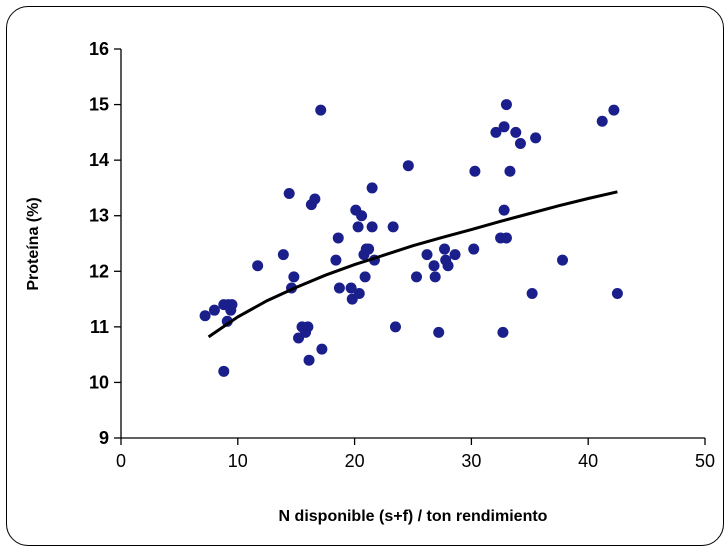 The image size is (728, 548). Describe the element at coordinates (99, 160) in the screenshot. I see `y-tick-label: 14` at that location.